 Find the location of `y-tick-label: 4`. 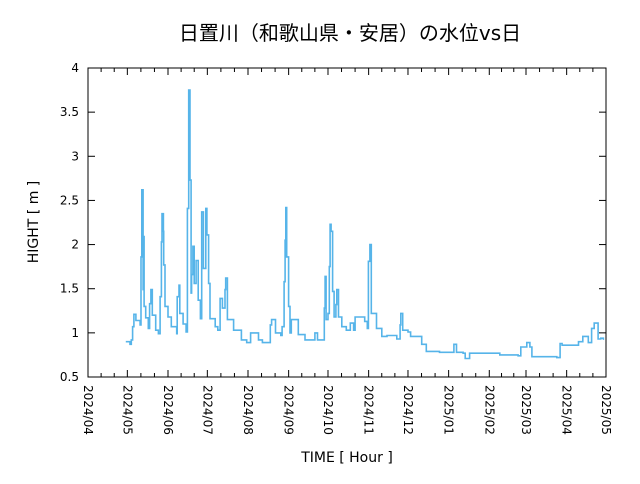

y-tick-label: 4 is located at coordinates (75, 68).